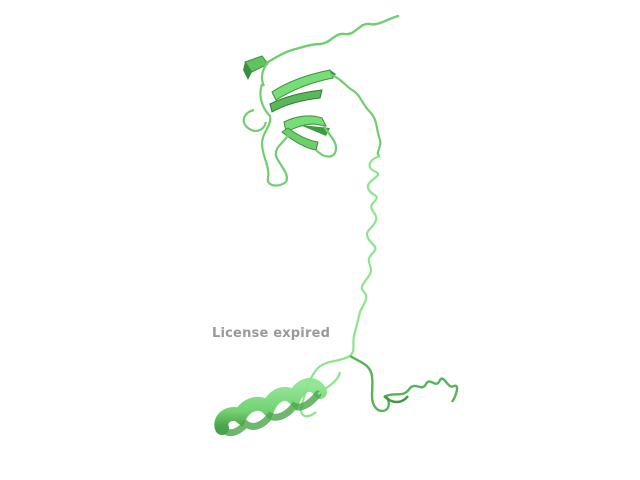  What do you see at coordinates (312, 121) in the screenshot?
I see `beta-sheet-domain` at bounding box center [312, 121].